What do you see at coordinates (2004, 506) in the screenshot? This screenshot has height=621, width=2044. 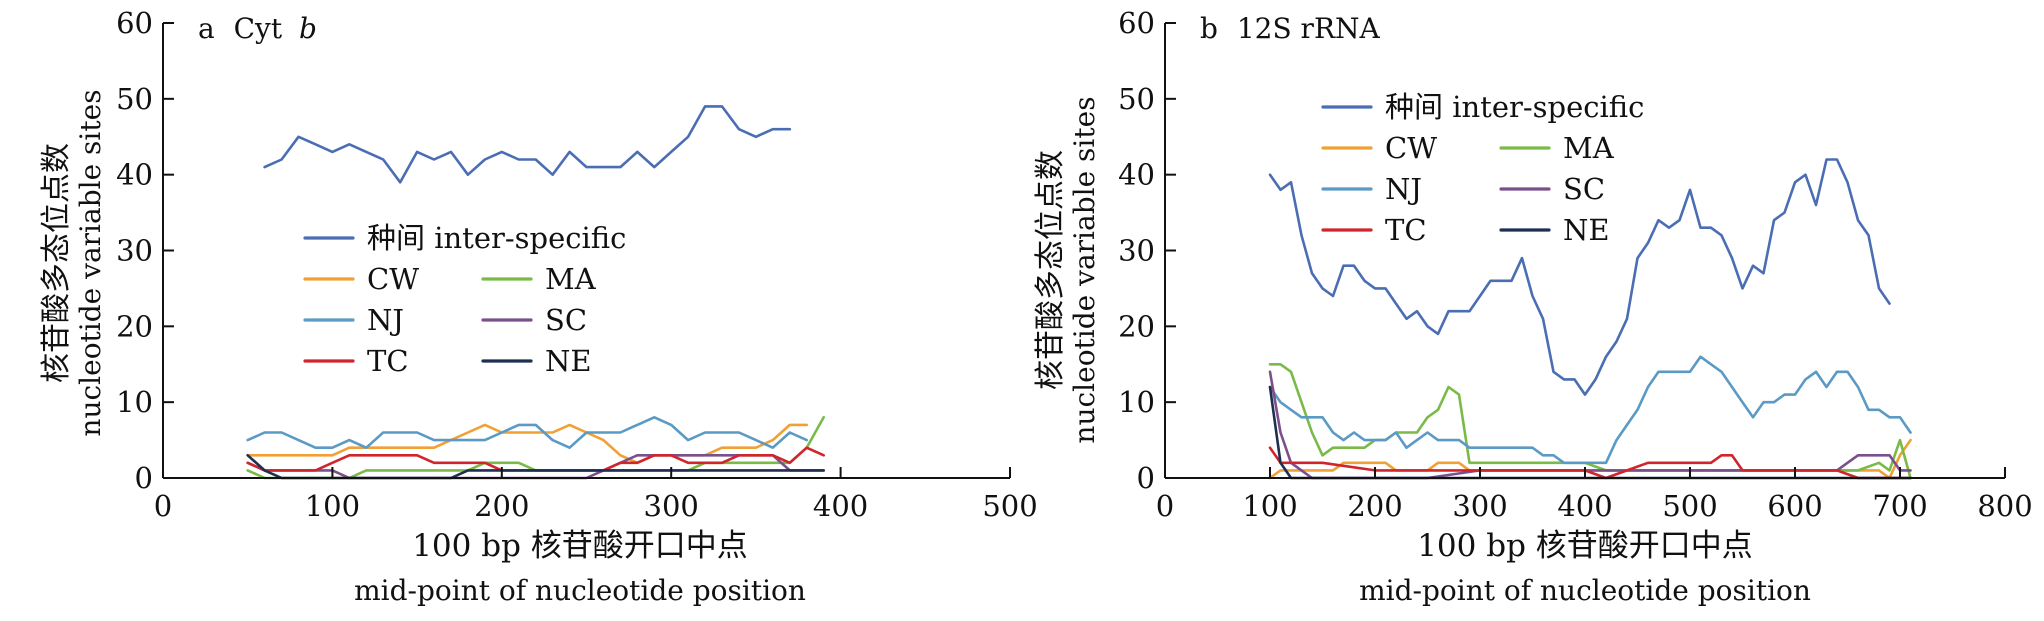 I see `x-tick-label: 800` at bounding box center [2004, 506].